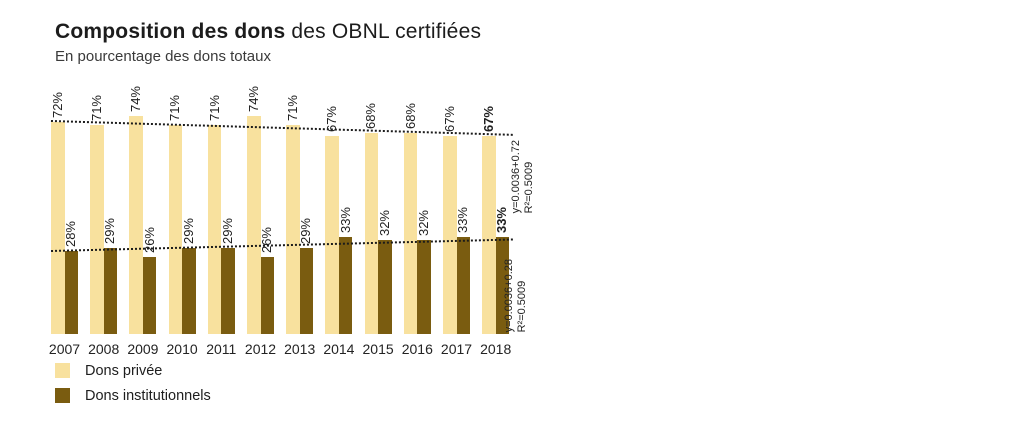 This screenshot has height=444, width=1024. I want to click on x-axis-label: 2013, so click(300, 349).